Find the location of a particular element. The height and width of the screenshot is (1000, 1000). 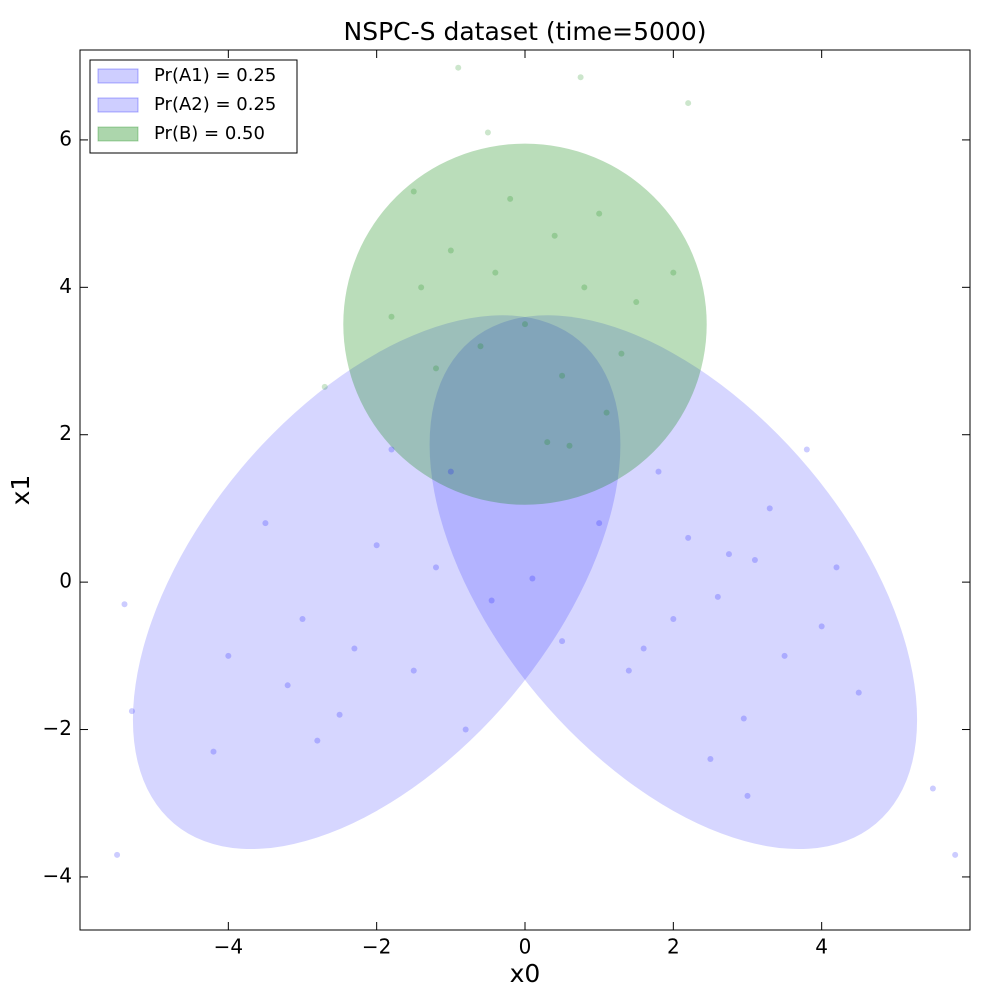

legend-label: Pr(B) = 0.50 is located at coordinates (209, 133).